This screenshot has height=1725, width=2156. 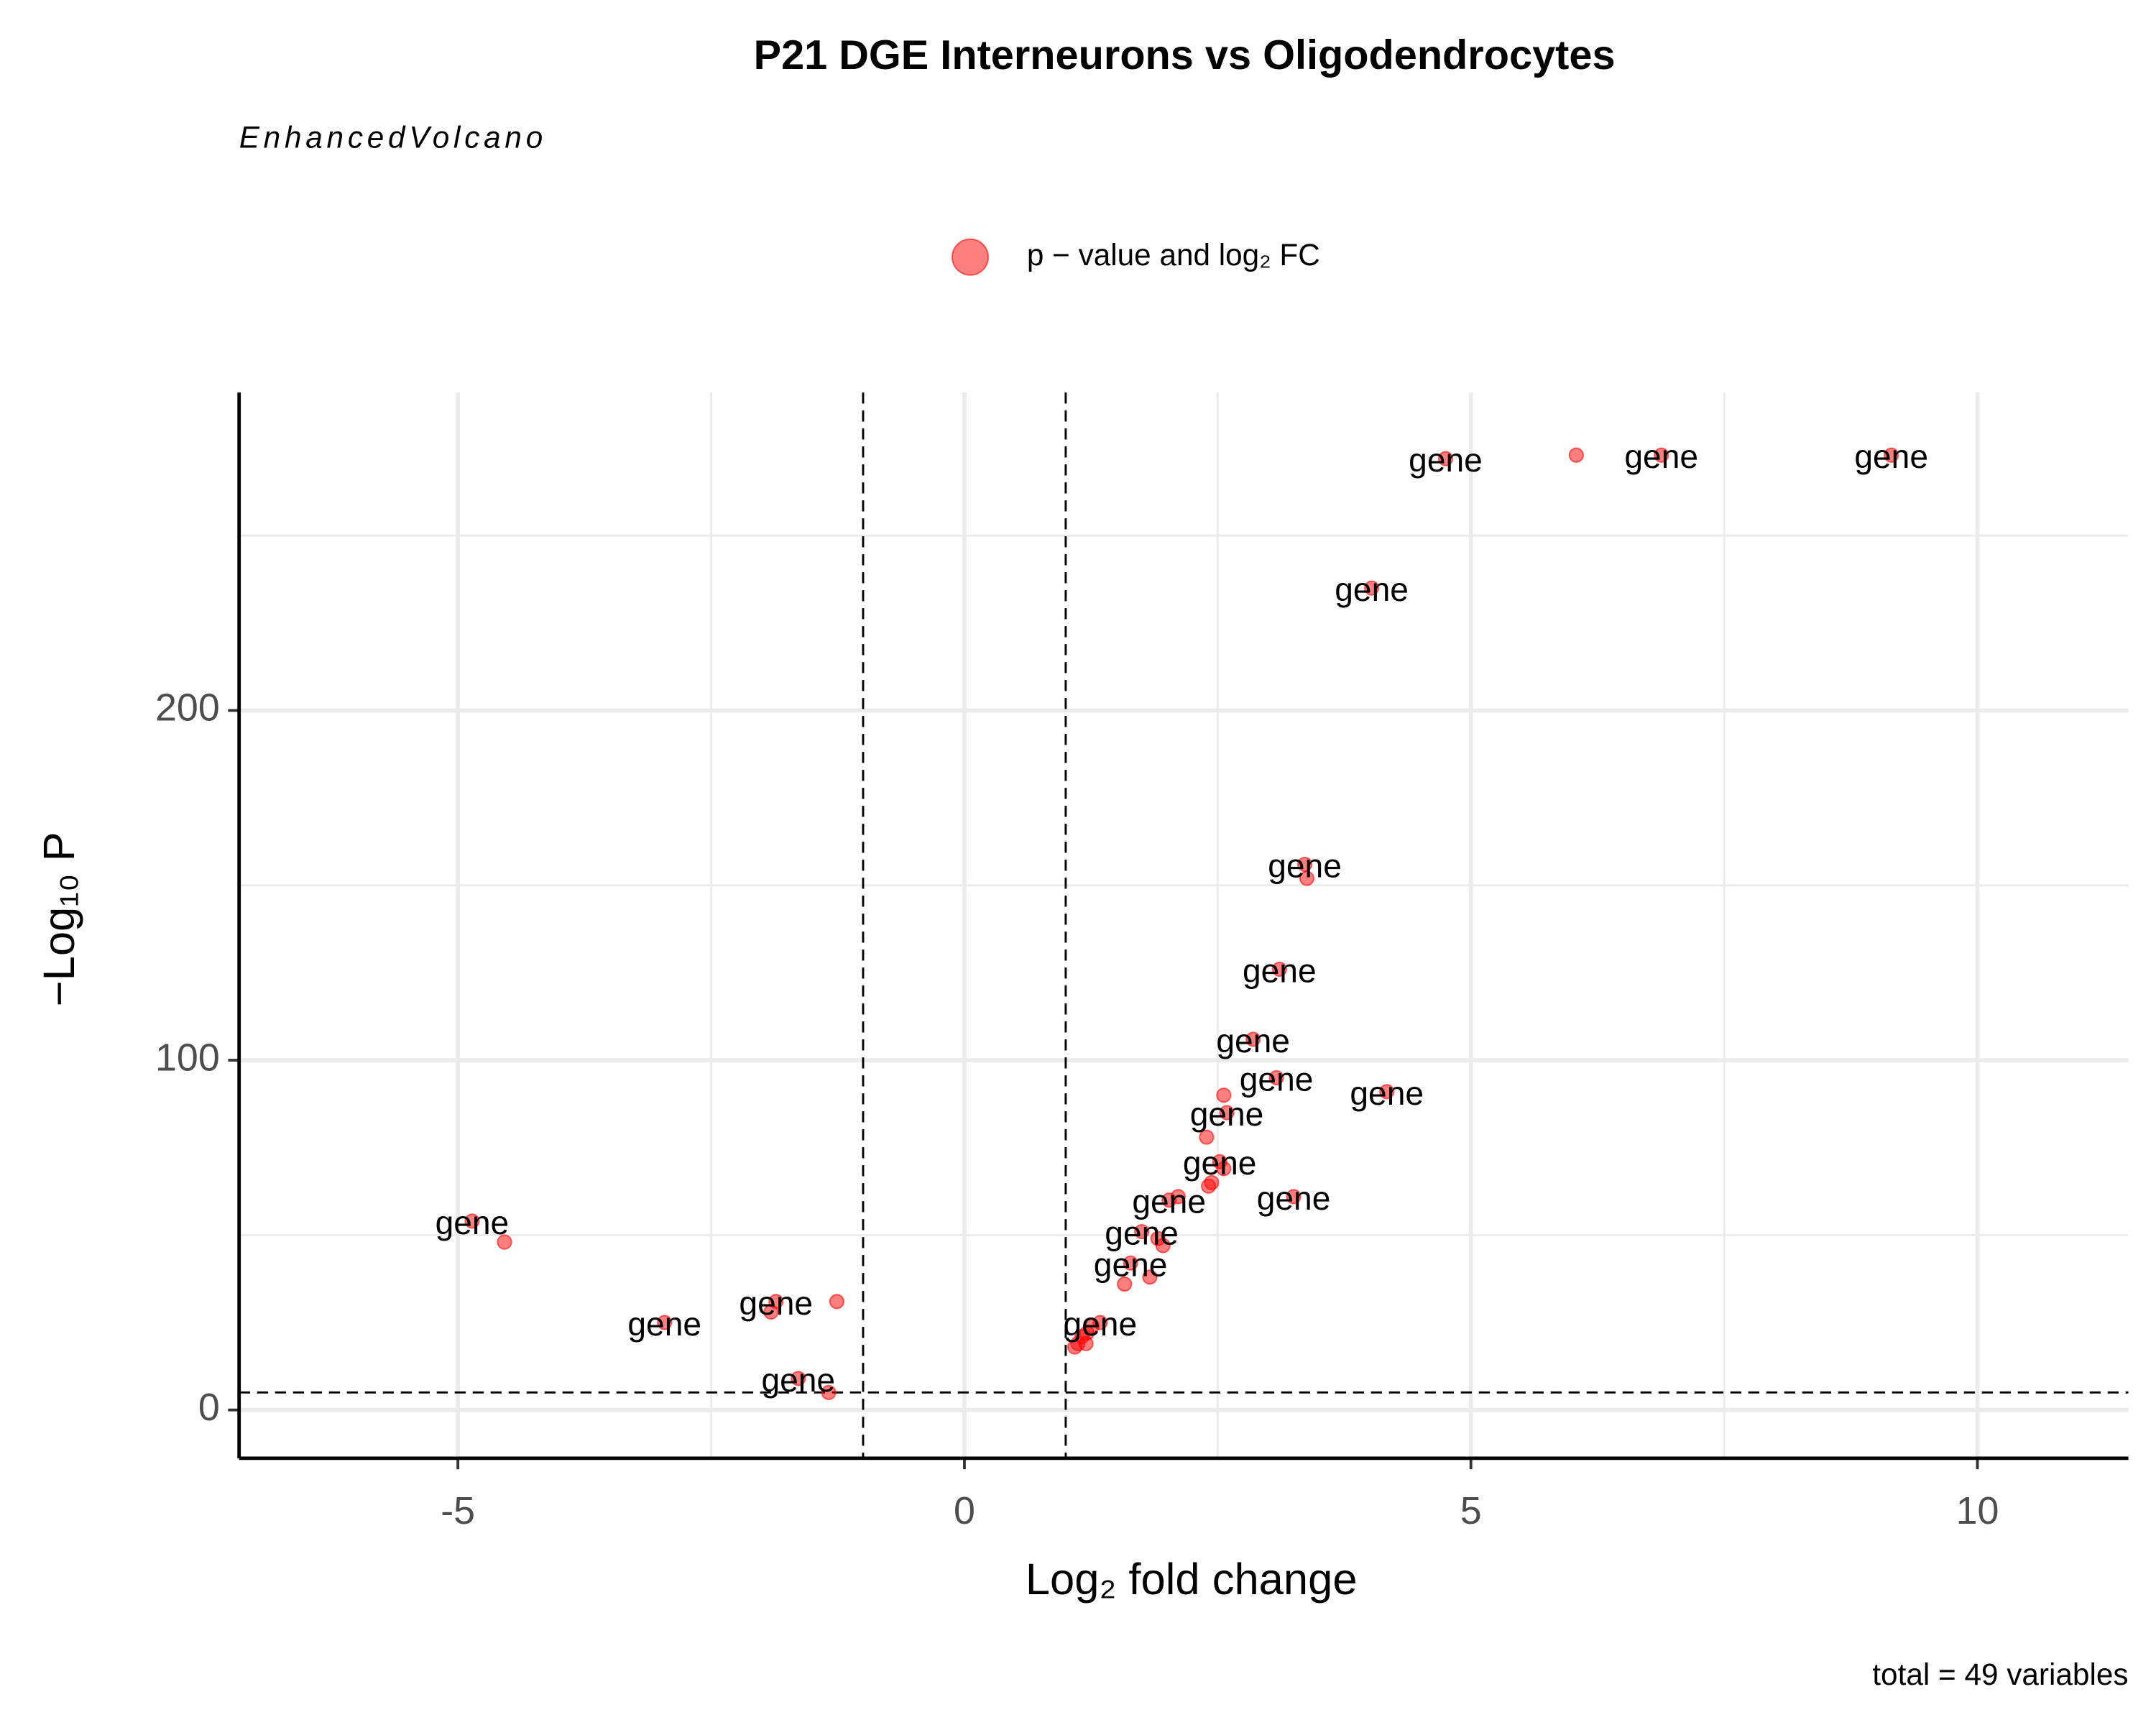 What do you see at coordinates (209, 1407) in the screenshot?
I see `y-tick-label: 0` at bounding box center [209, 1407].